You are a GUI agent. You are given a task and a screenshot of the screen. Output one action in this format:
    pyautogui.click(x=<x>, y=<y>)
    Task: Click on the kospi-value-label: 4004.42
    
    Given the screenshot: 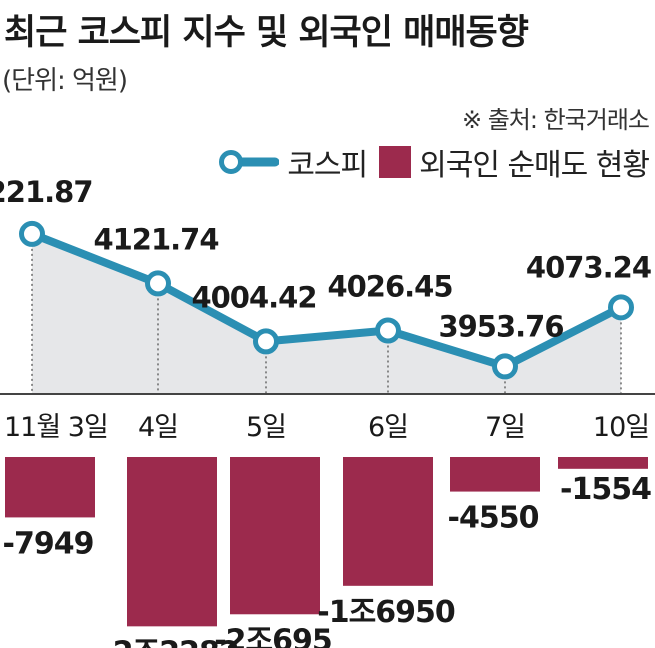 What is the action you would take?
    pyautogui.click(x=253, y=297)
    